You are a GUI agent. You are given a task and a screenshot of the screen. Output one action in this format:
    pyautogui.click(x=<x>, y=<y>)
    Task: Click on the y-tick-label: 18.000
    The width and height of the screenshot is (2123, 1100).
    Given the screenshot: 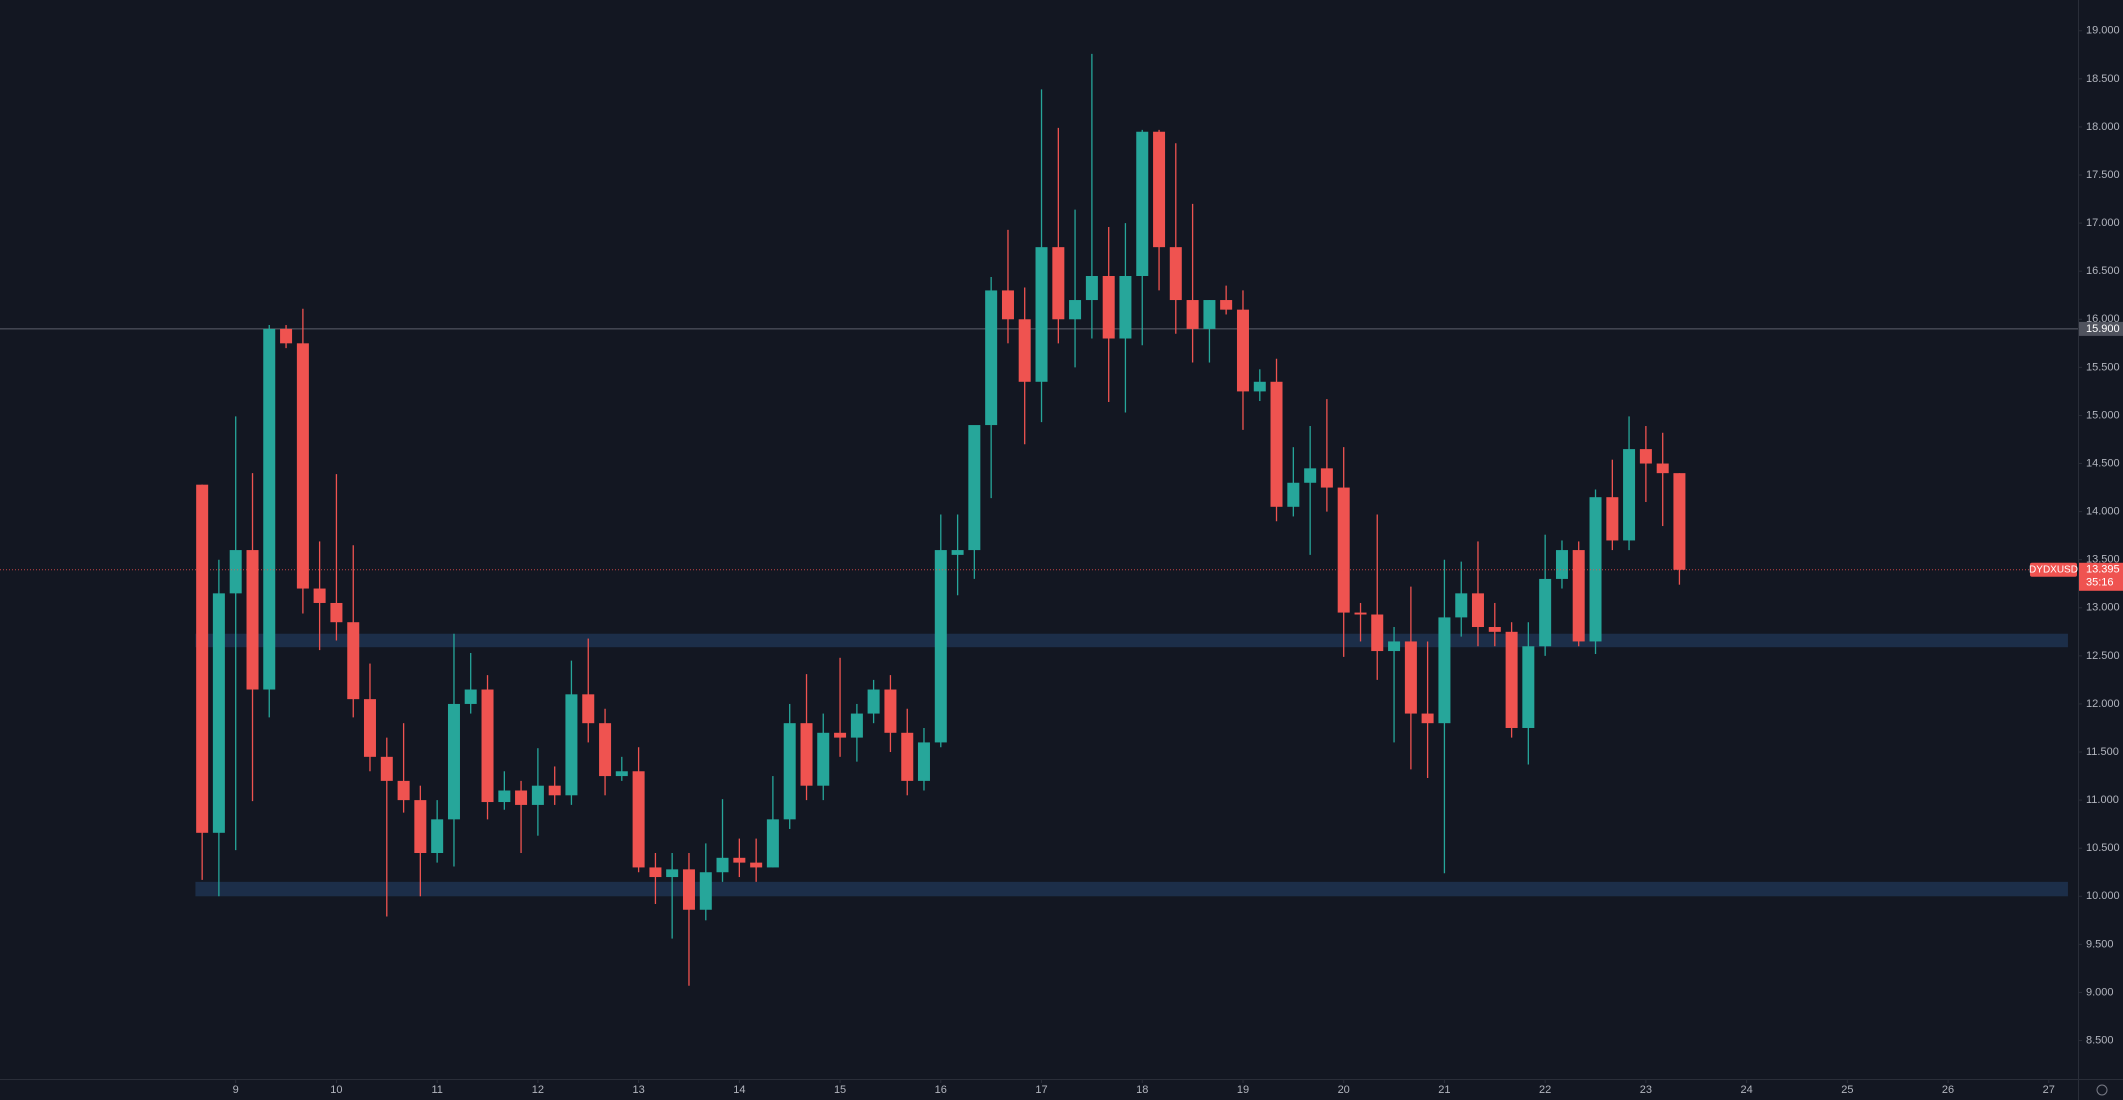 What is the action you would take?
    pyautogui.click(x=2103, y=127)
    